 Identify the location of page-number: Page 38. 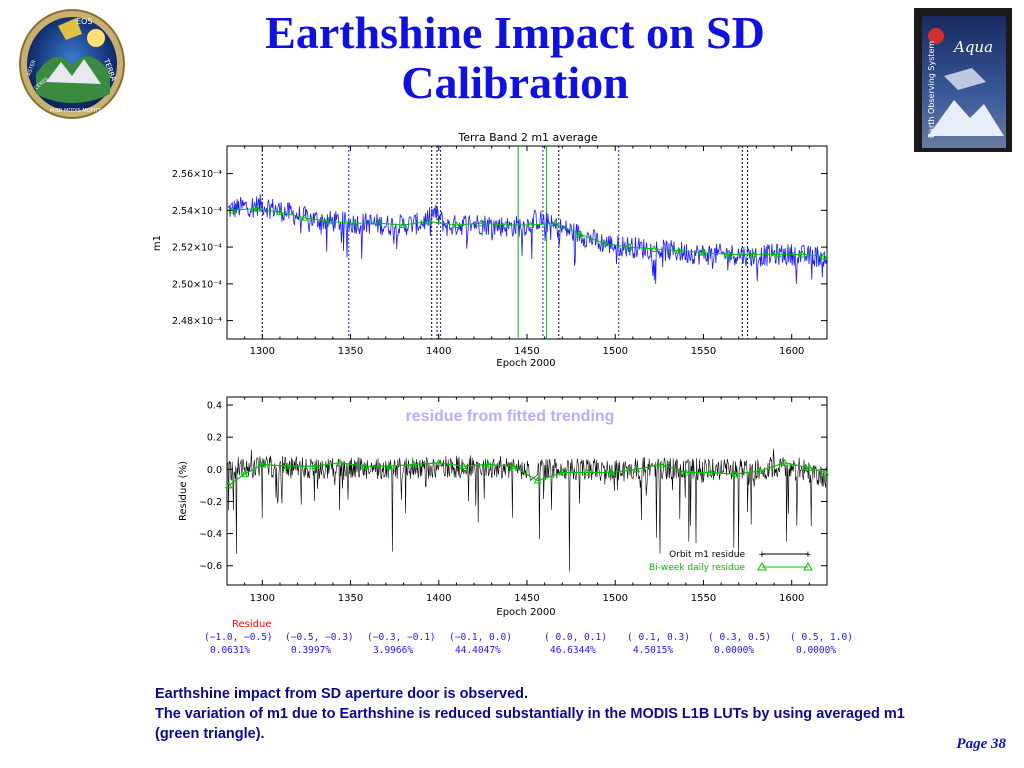
(981, 744).